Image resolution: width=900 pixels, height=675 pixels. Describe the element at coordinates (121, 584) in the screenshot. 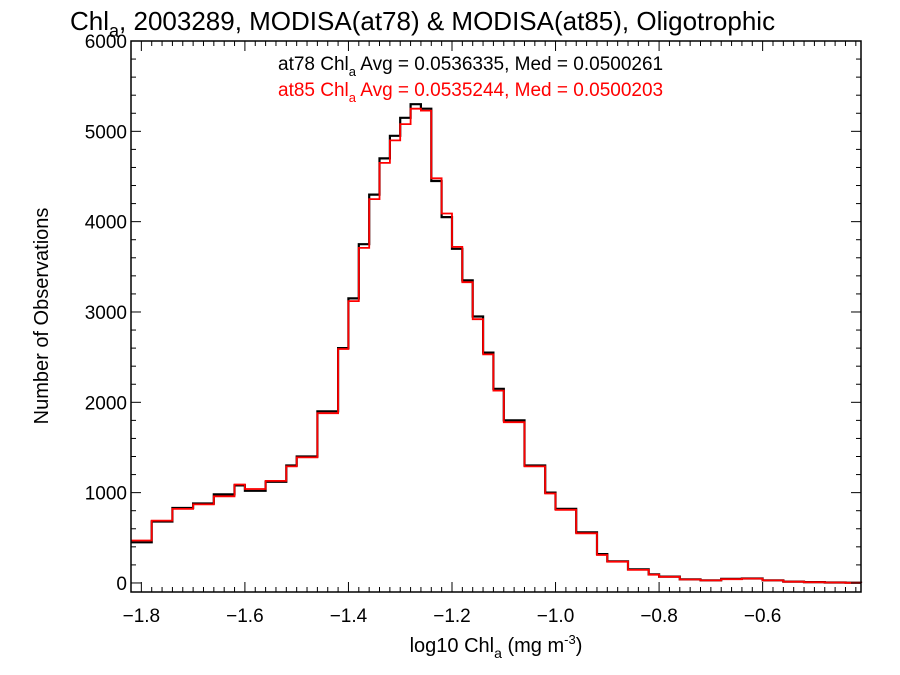

I see `y-tick-label: 0` at that location.